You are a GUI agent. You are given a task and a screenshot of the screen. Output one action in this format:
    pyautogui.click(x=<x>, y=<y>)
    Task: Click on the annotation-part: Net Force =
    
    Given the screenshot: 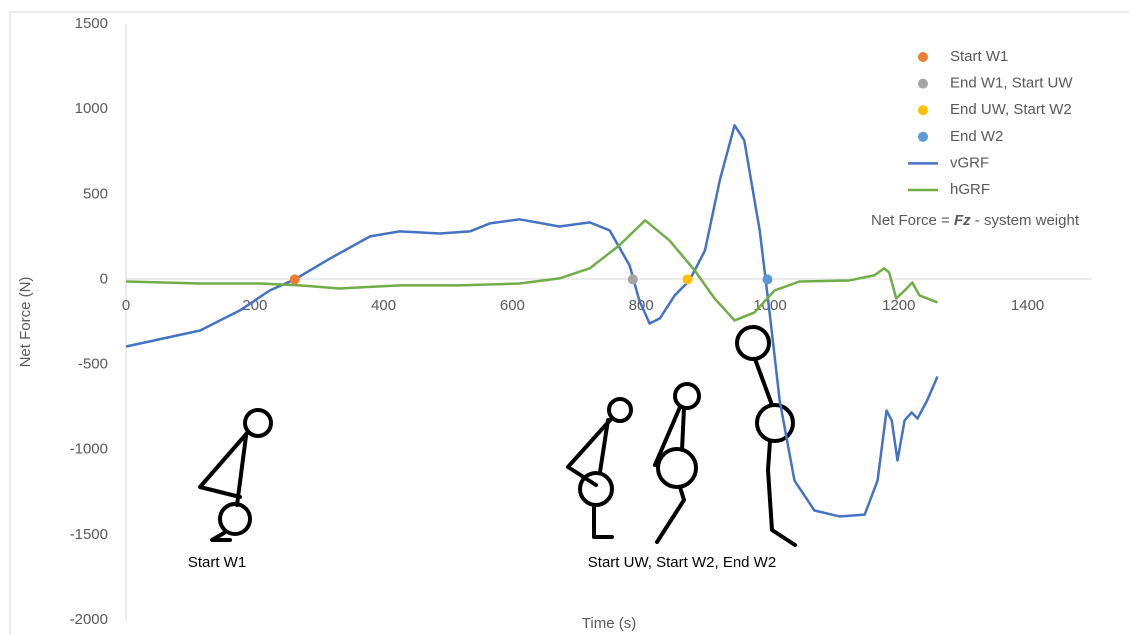 What is the action you would take?
    pyautogui.click(x=912, y=220)
    